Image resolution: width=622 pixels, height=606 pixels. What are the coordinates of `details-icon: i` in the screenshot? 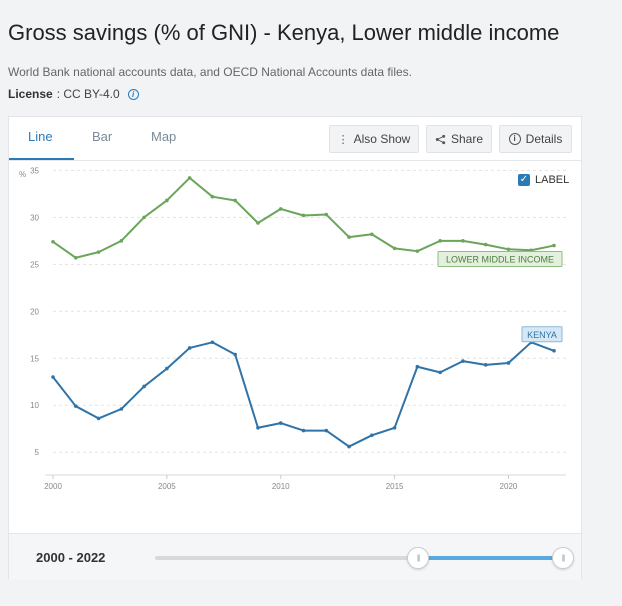 It's located at (514, 139).